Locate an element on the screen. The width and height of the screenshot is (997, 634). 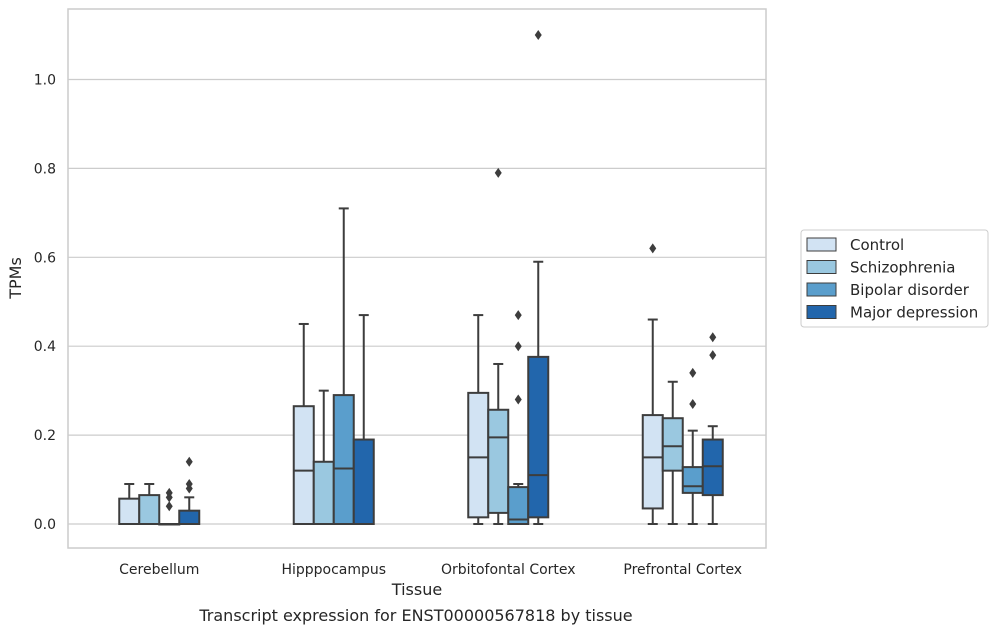
legend-label: Major depression is located at coordinates (914, 313).